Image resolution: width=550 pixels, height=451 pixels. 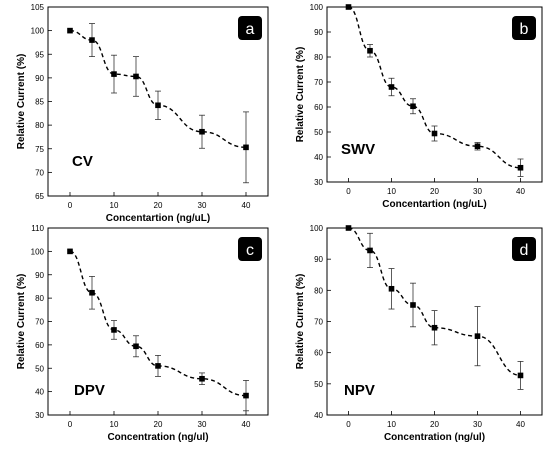 I want to click on y-tick-label: 65, so click(x=39, y=196).